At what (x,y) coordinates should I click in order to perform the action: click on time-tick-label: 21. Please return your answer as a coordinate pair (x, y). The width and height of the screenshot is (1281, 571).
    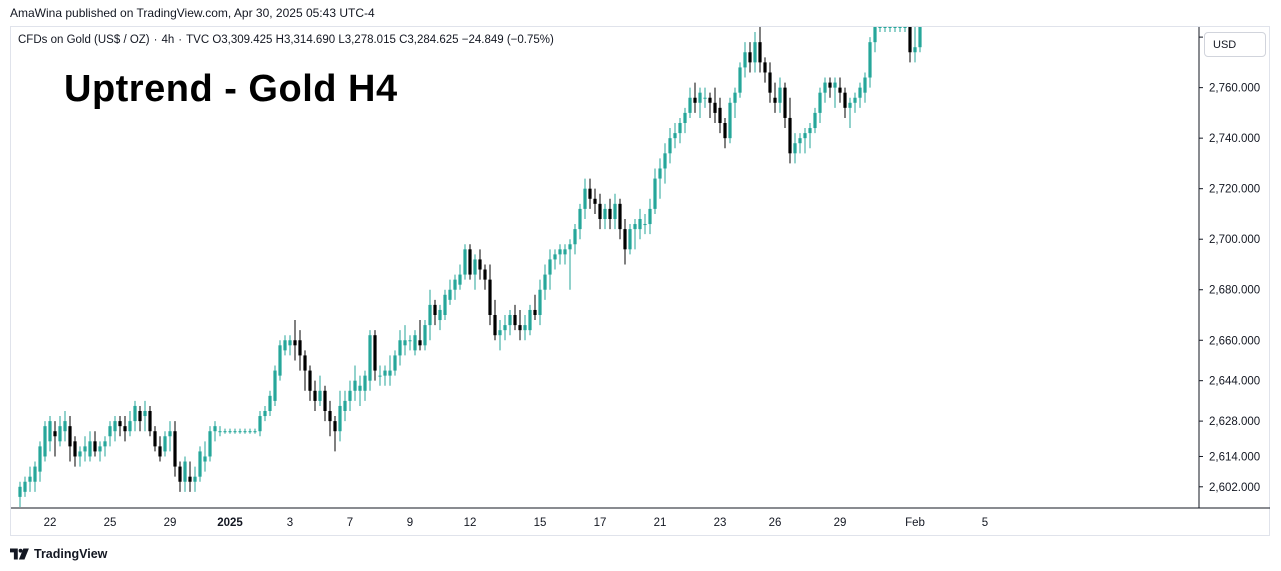
    Looking at the image, I should click on (660, 523).